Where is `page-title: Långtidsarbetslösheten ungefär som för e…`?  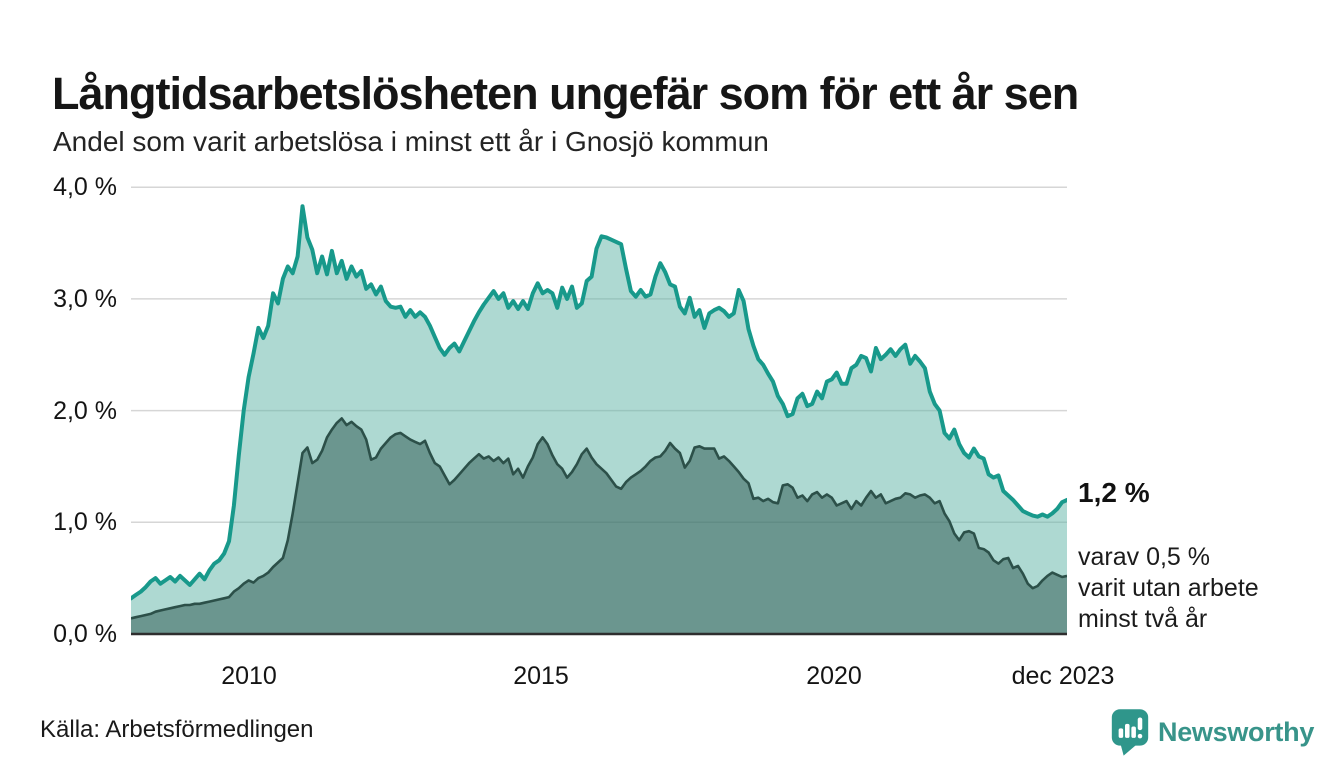 page-title: Långtidsarbetslösheten ungefär som för e… is located at coordinates (565, 94).